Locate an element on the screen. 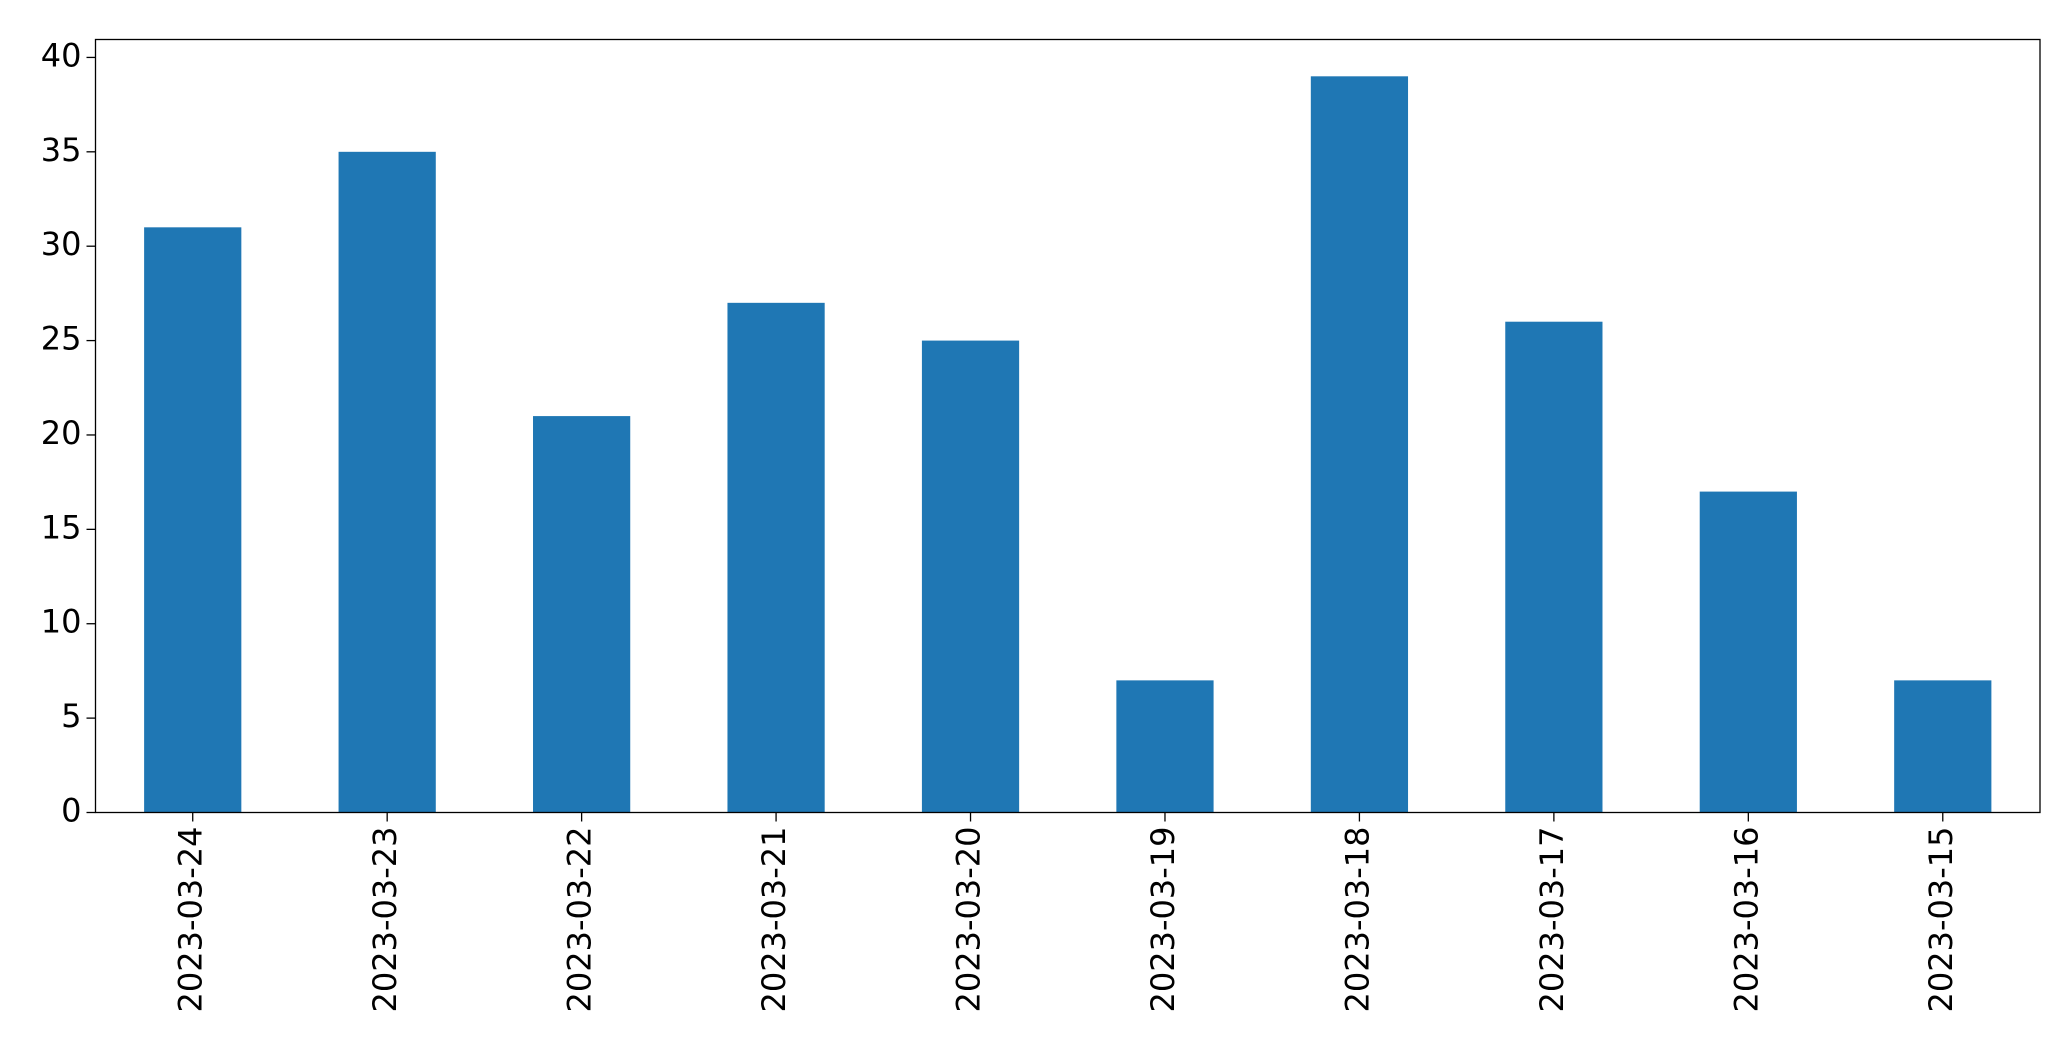  y-tick-label: 25 is located at coordinates (61, 339).